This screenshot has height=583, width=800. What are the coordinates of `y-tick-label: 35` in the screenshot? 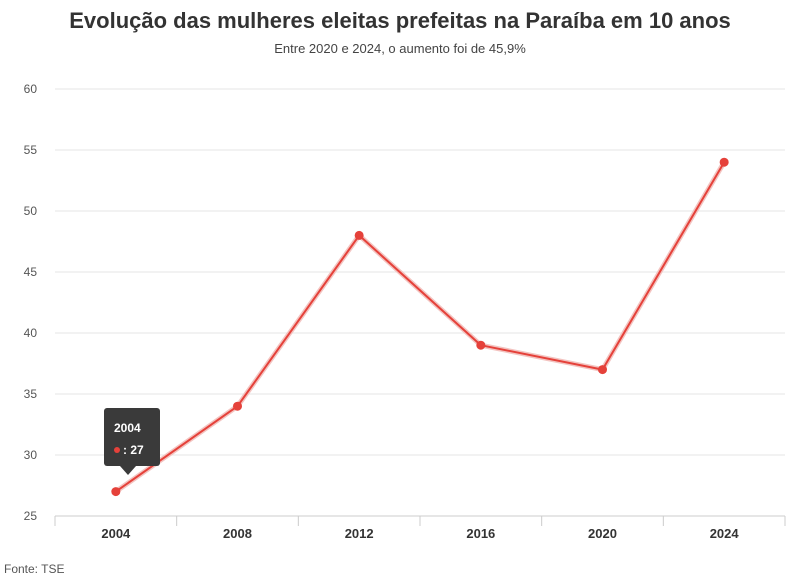 It's located at (31, 394).